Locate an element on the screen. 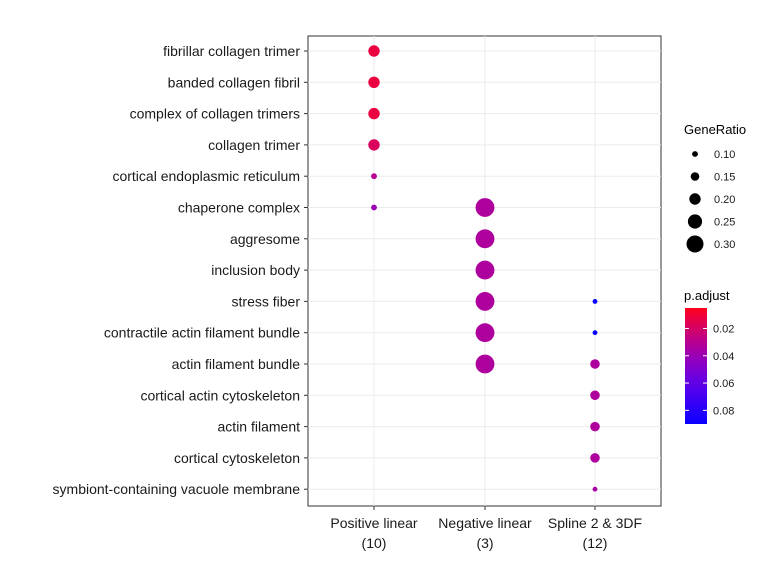 The image size is (768, 576). y-tick-label: cortical actin cytoskeleton is located at coordinates (220, 395).